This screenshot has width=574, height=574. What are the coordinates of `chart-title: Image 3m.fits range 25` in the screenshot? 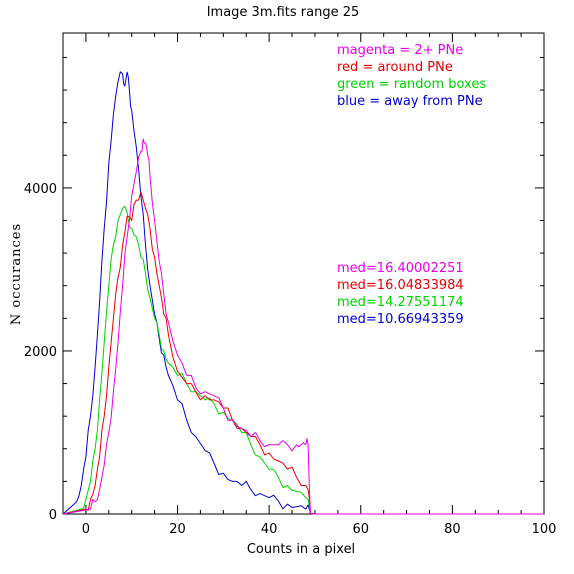 It's located at (283, 12).